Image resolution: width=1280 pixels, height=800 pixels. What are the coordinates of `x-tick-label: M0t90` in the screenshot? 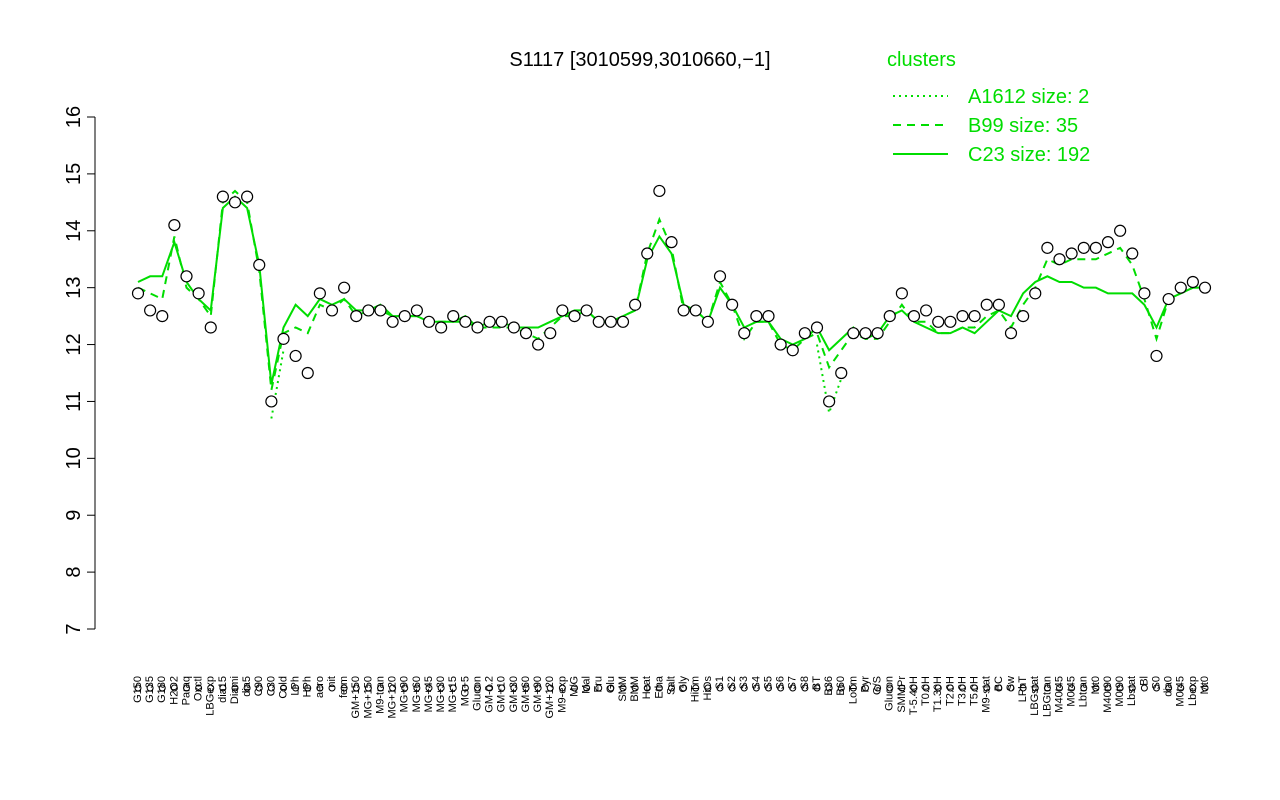 It's located at (1120, 691).